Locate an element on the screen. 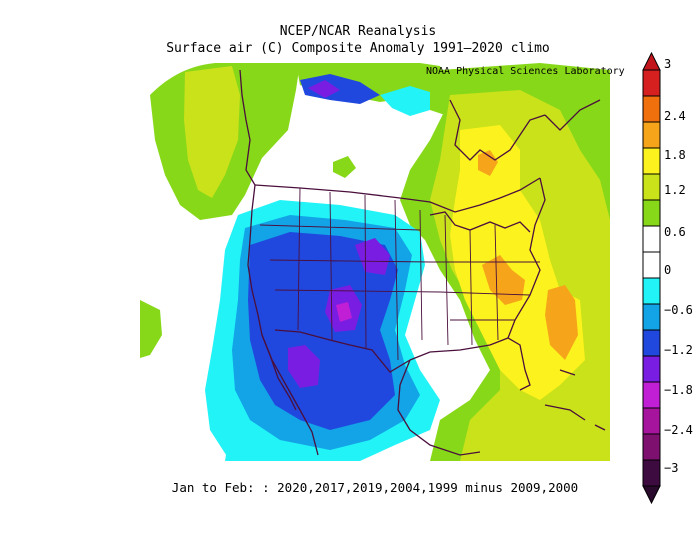 The height and width of the screenshot is (542, 700). region-west-blue is located at coordinates (323, 331).